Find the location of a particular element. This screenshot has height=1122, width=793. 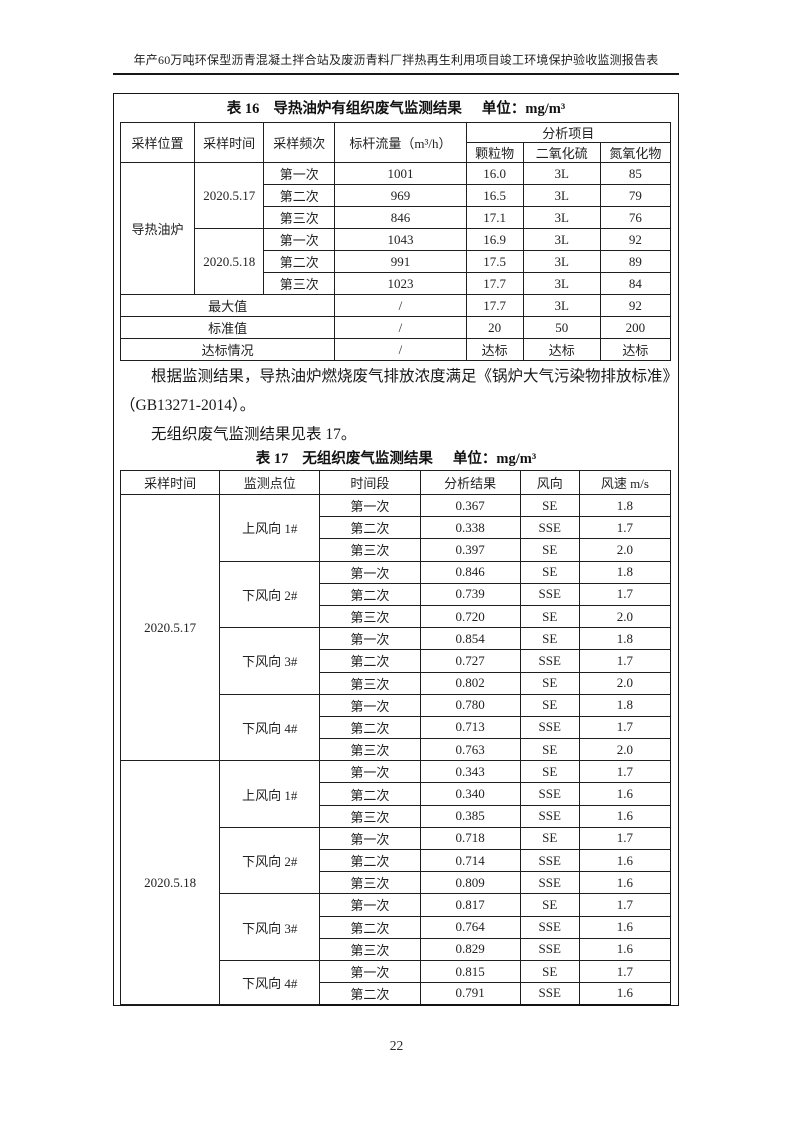

cell-so2: 达标 is located at coordinates (561, 349).